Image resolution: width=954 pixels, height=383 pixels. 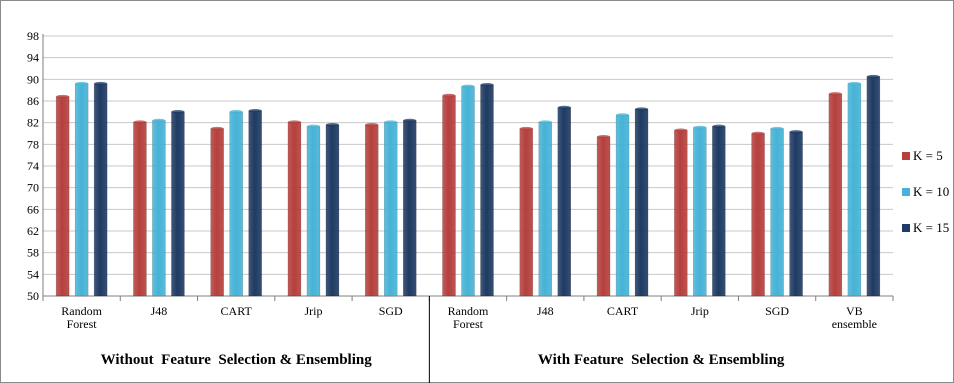 I want to click on y-tick-label: 98, so click(x=33, y=36).